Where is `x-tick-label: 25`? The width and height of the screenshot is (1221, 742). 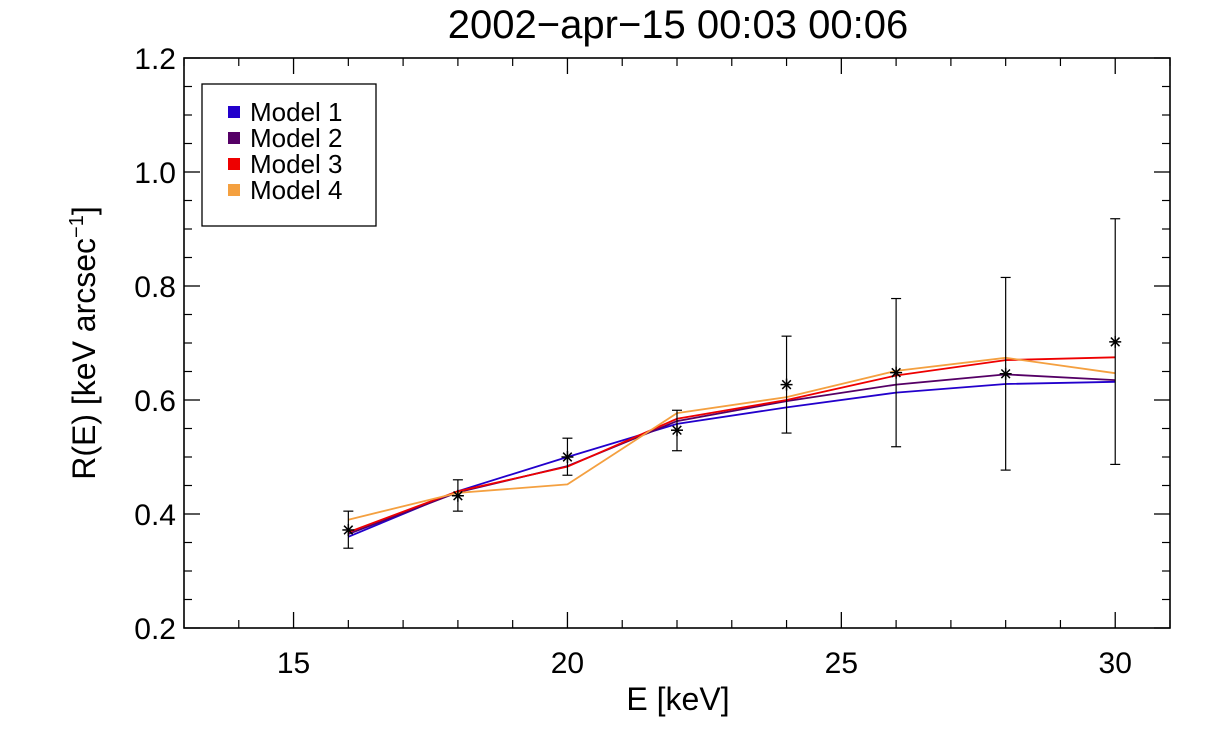 x-tick-label: 25 is located at coordinates (841, 663).